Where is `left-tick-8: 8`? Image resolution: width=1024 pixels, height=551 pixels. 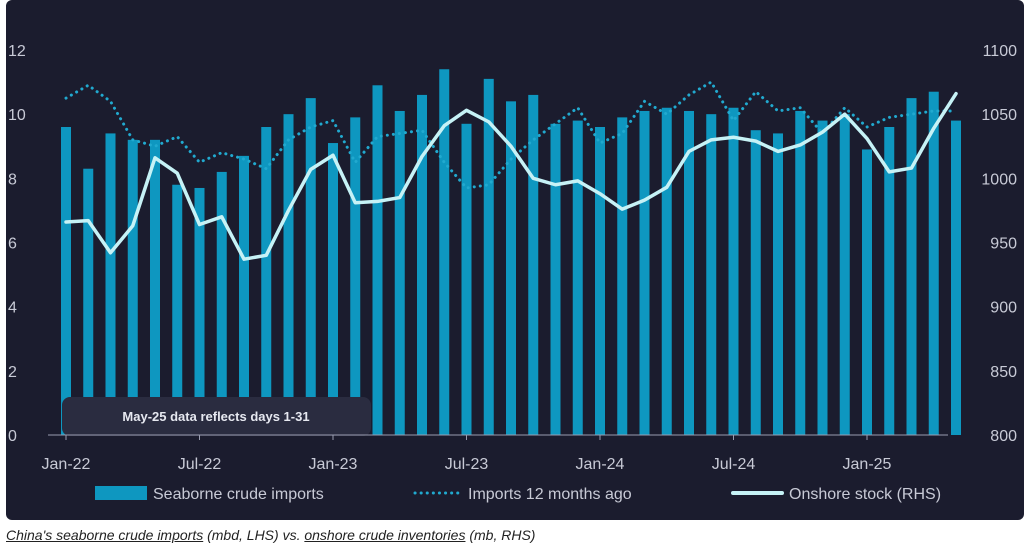 left-tick-8: 8 is located at coordinates (12, 179).